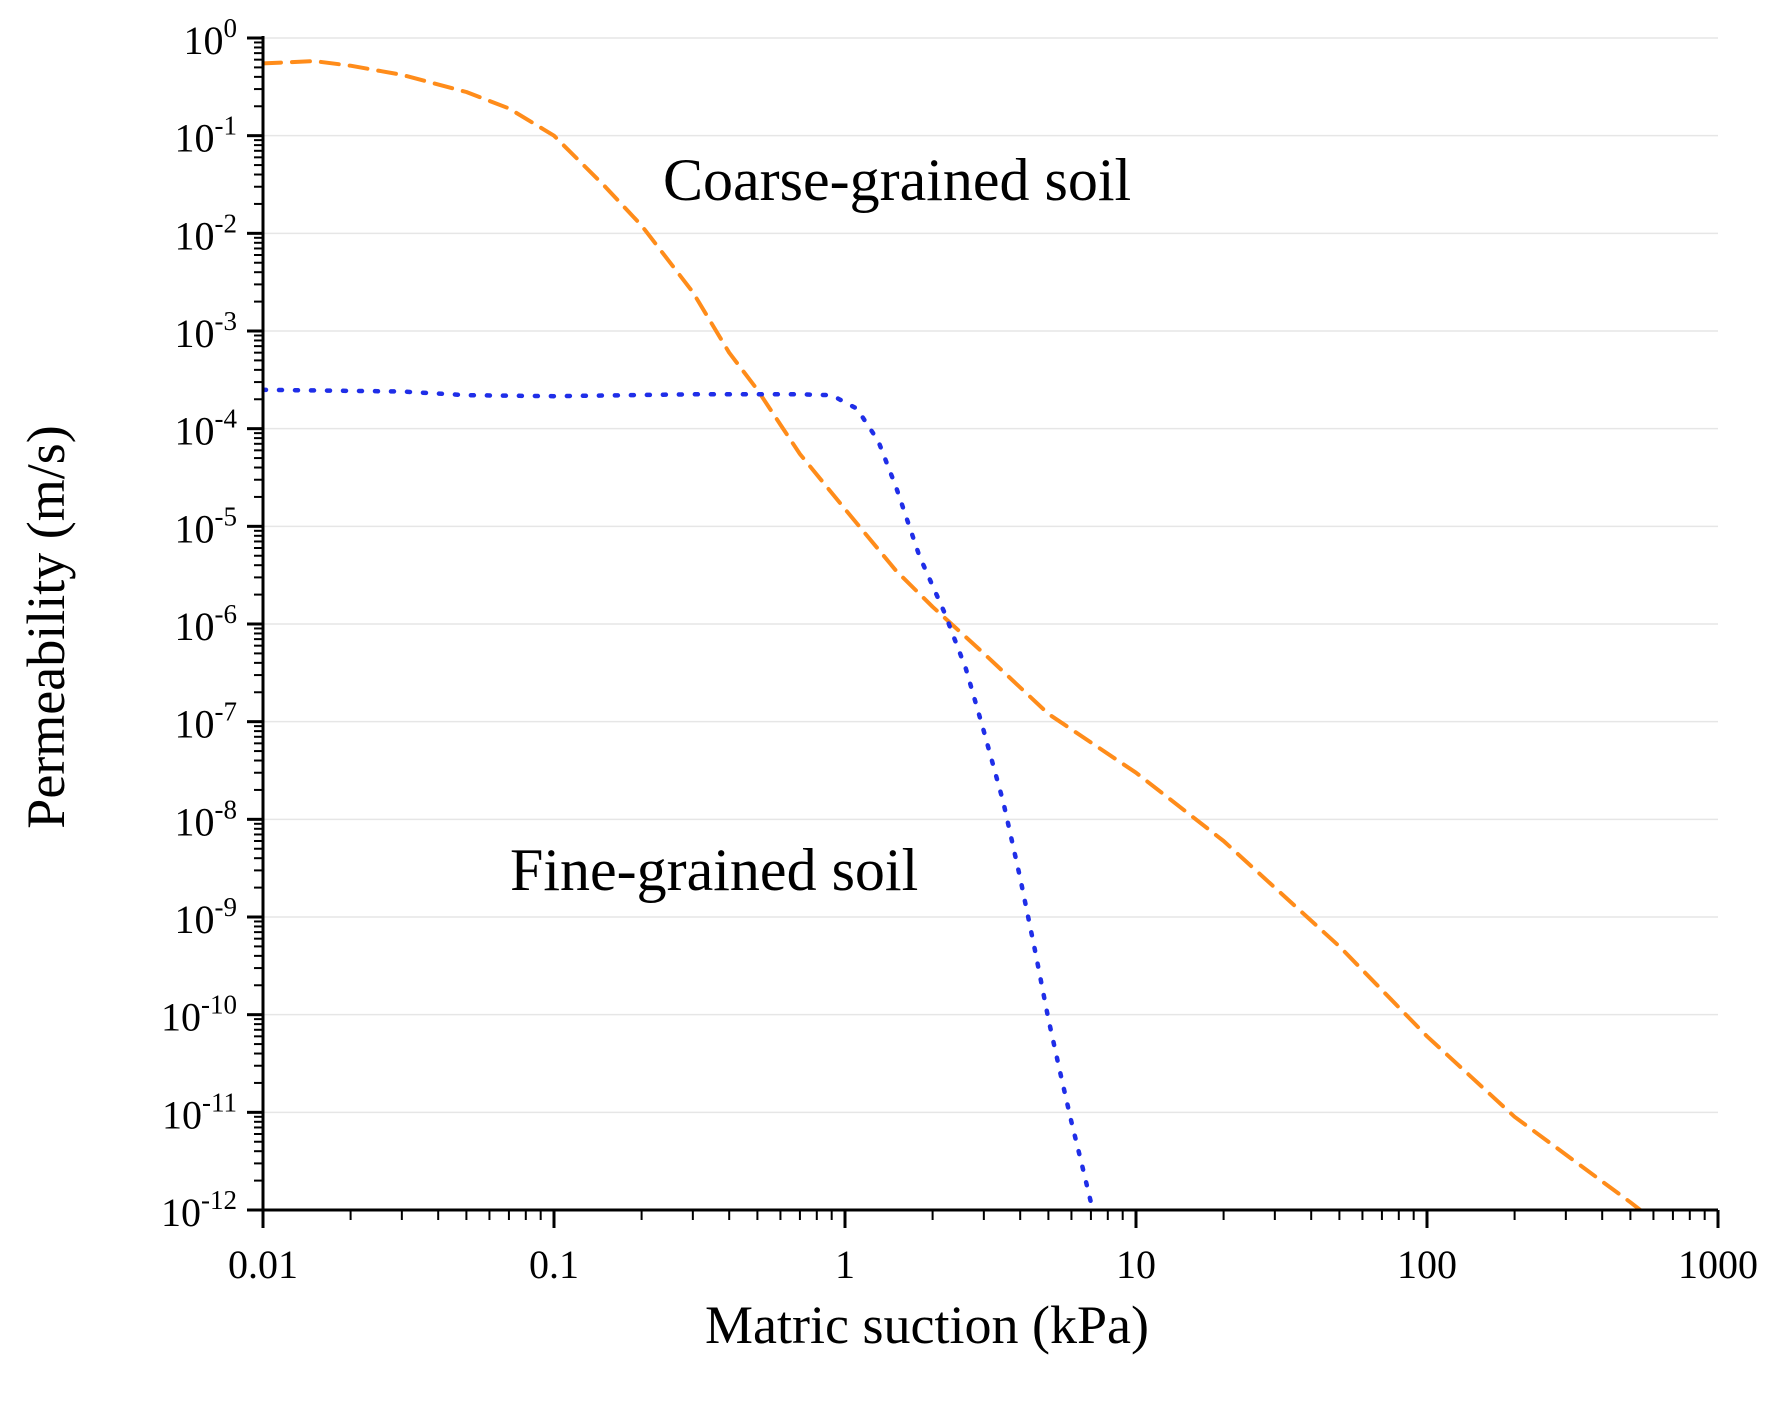  What do you see at coordinates (263, 1264) in the screenshot?
I see `x-tick-label: 0.01` at bounding box center [263, 1264].